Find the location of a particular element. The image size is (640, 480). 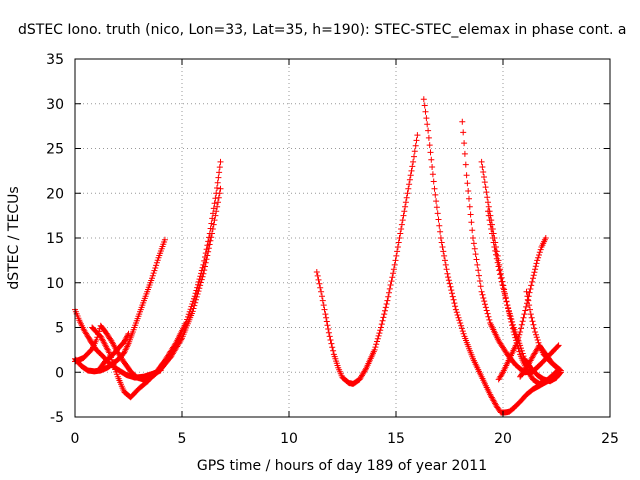

y-tick-labels: -5 0 5 10 15 20 25 30 35 is located at coordinates (55, 239).